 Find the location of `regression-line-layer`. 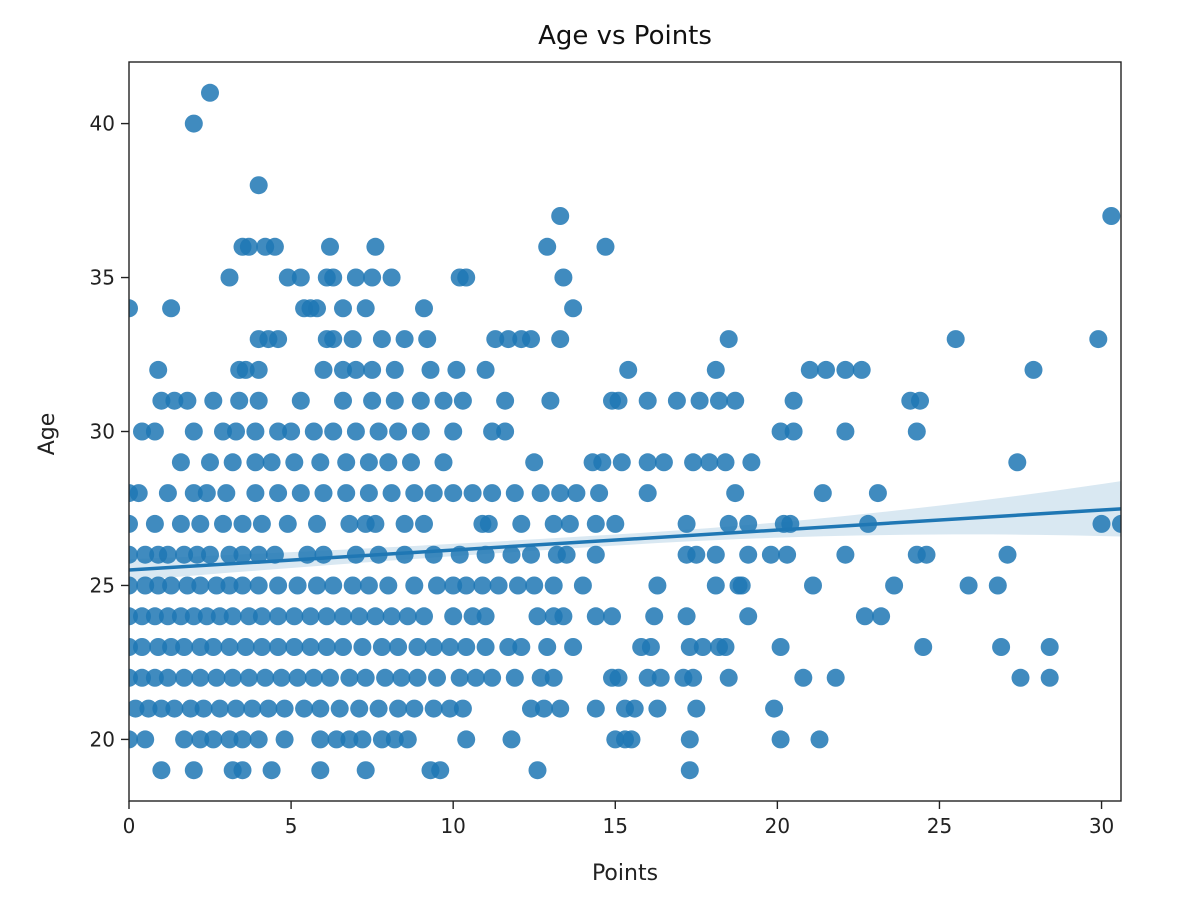

regression-line-layer is located at coordinates (625, 539).